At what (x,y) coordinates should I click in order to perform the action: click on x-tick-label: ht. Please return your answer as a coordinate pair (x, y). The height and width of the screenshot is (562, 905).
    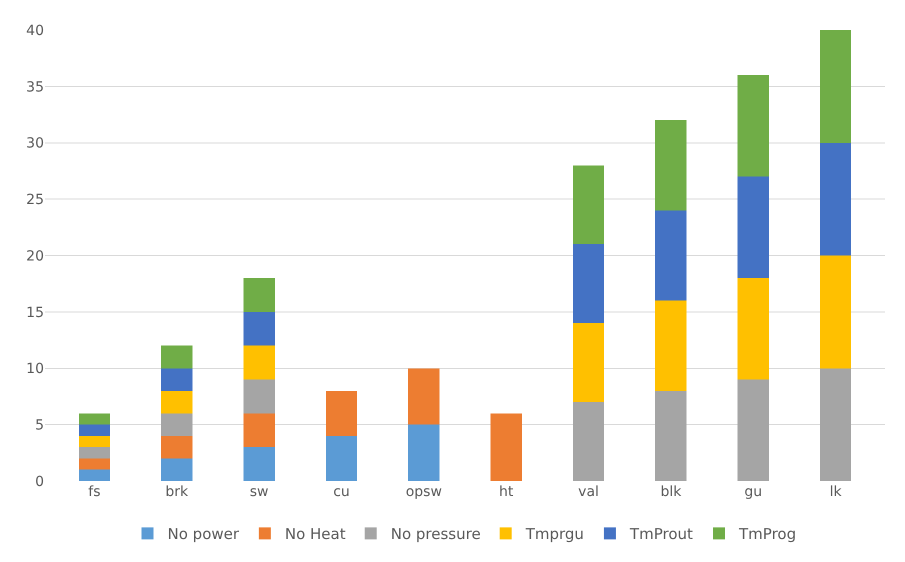
    Looking at the image, I should click on (506, 492).